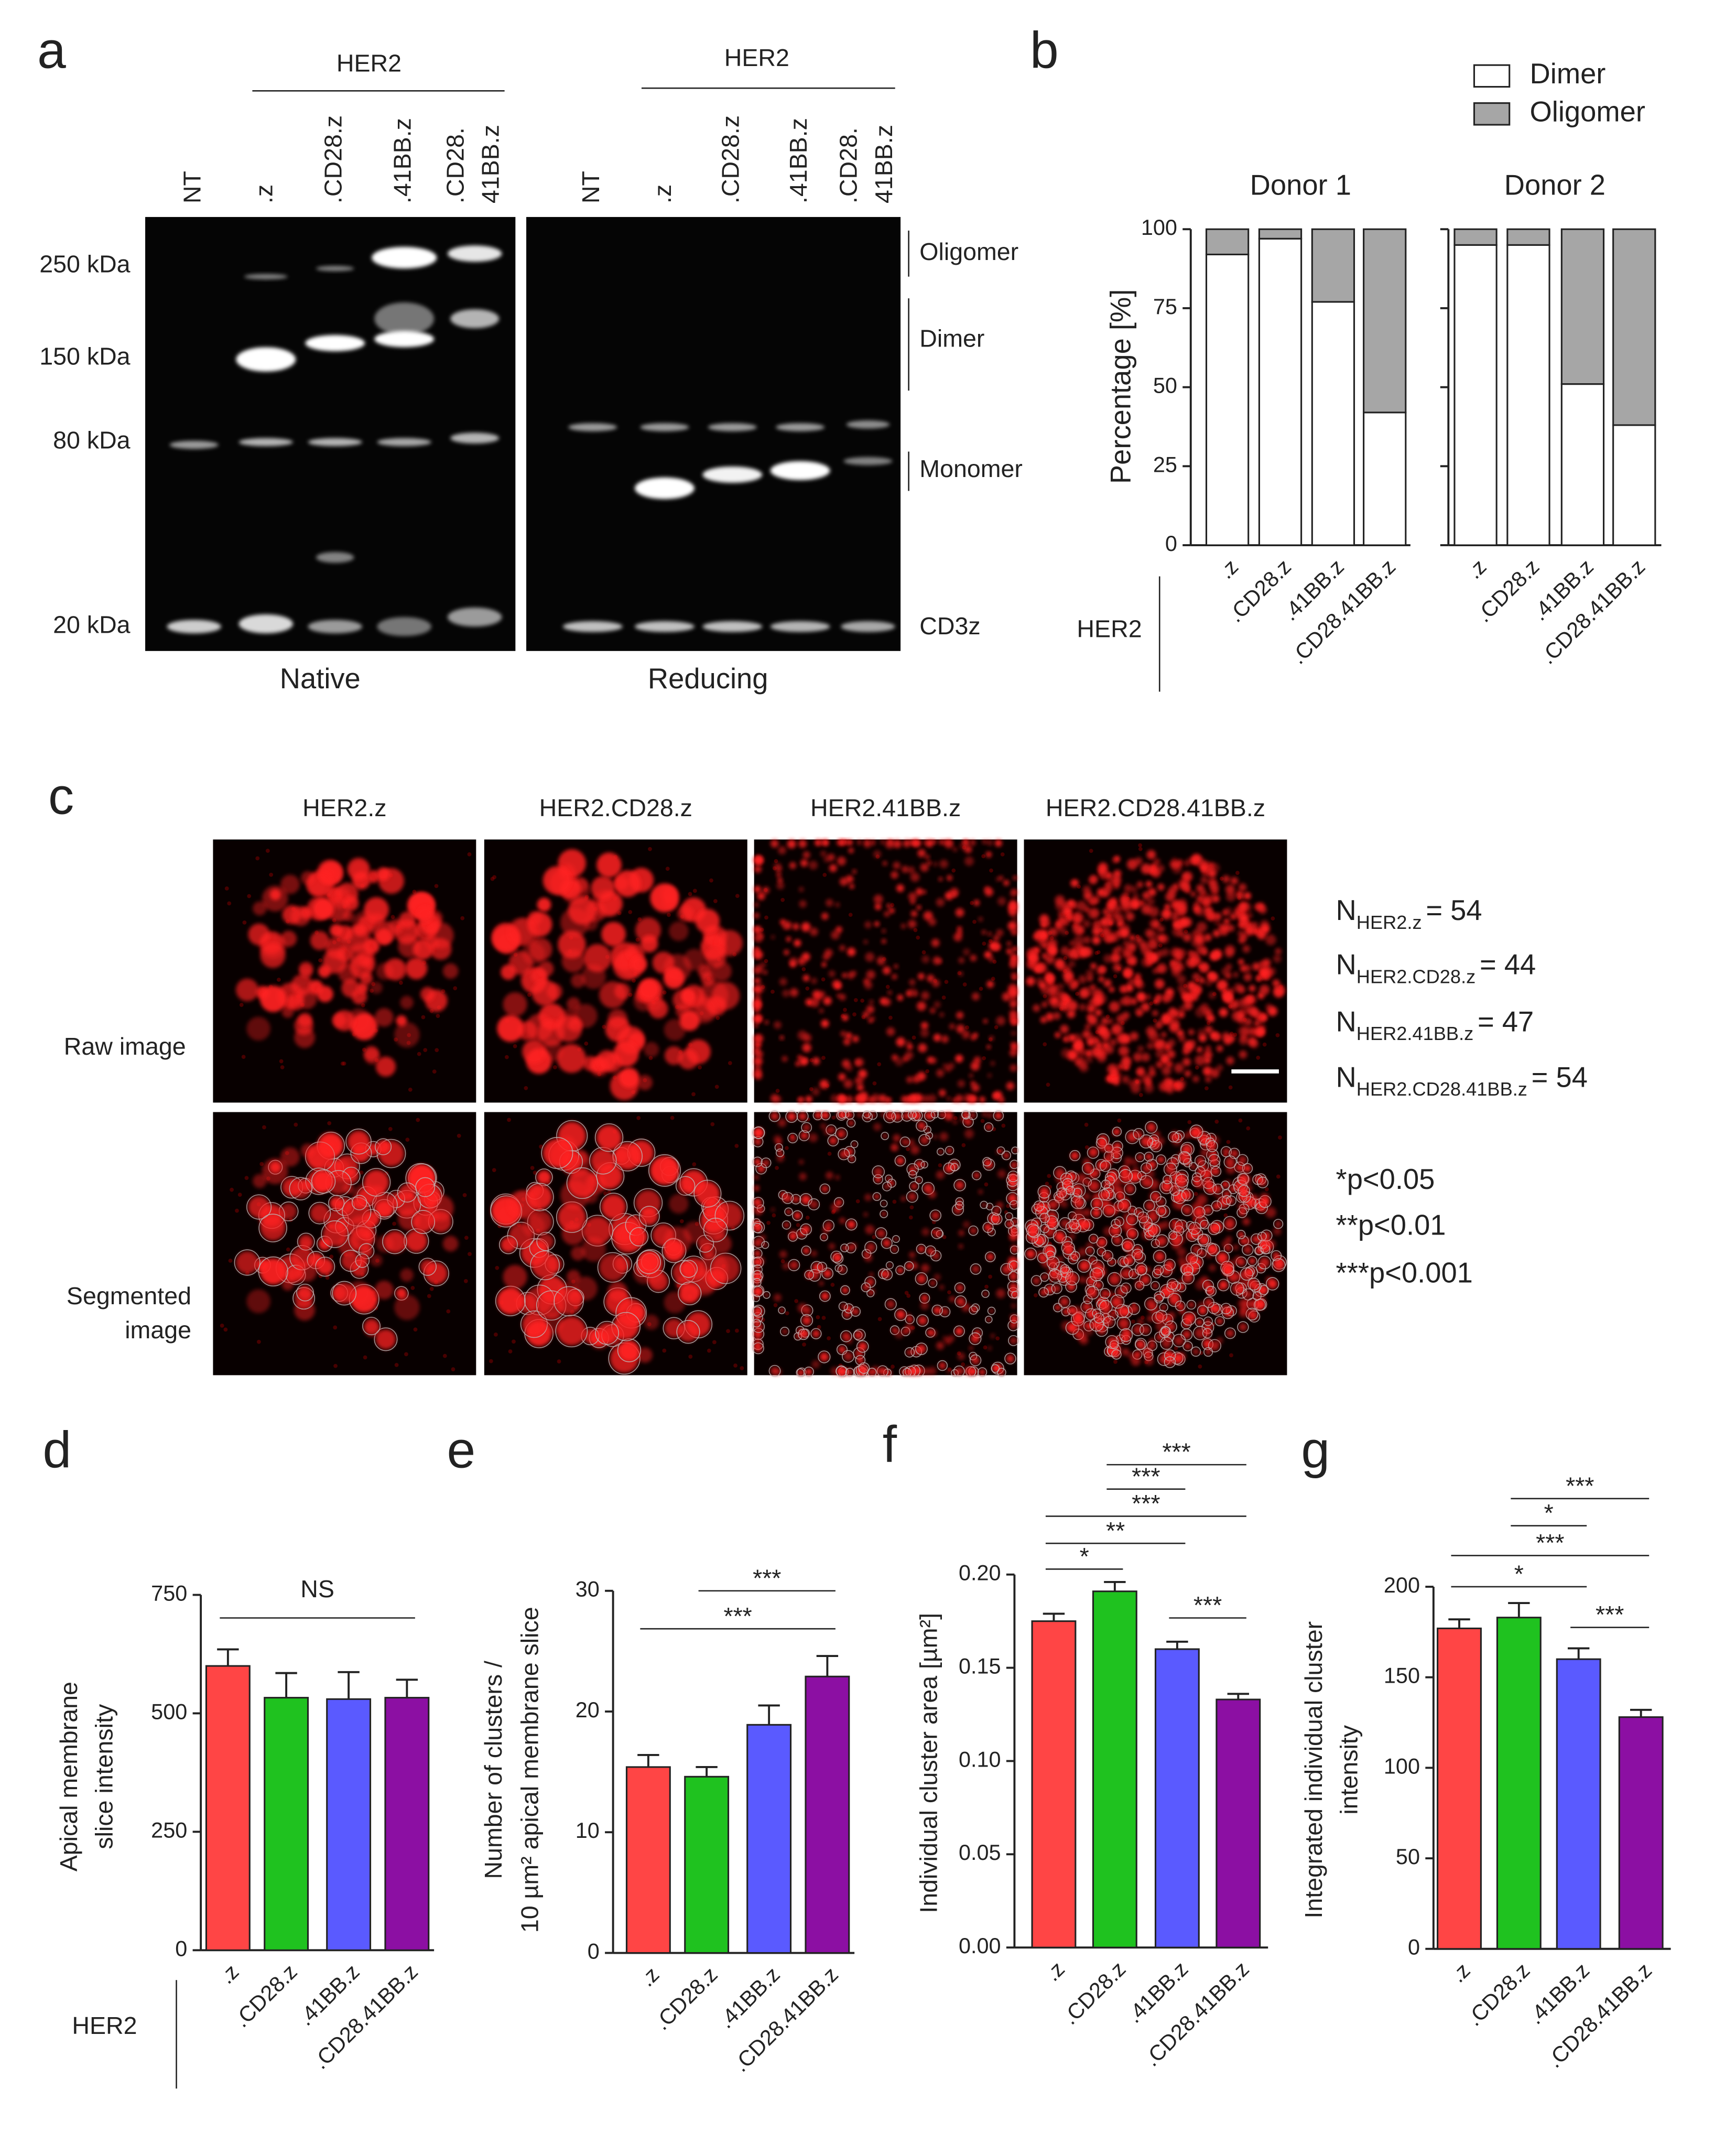 The height and width of the screenshot is (2155, 1736). What do you see at coordinates (1333, 423) in the screenshot?
I see `bar-segment` at bounding box center [1333, 423].